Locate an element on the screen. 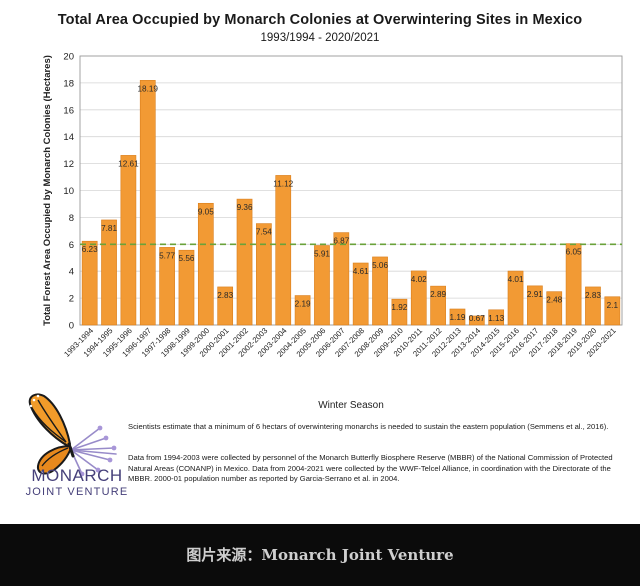 Image resolution: width=640 pixels, height=586 pixels. bar-value-label: 2.48 is located at coordinates (554, 300).